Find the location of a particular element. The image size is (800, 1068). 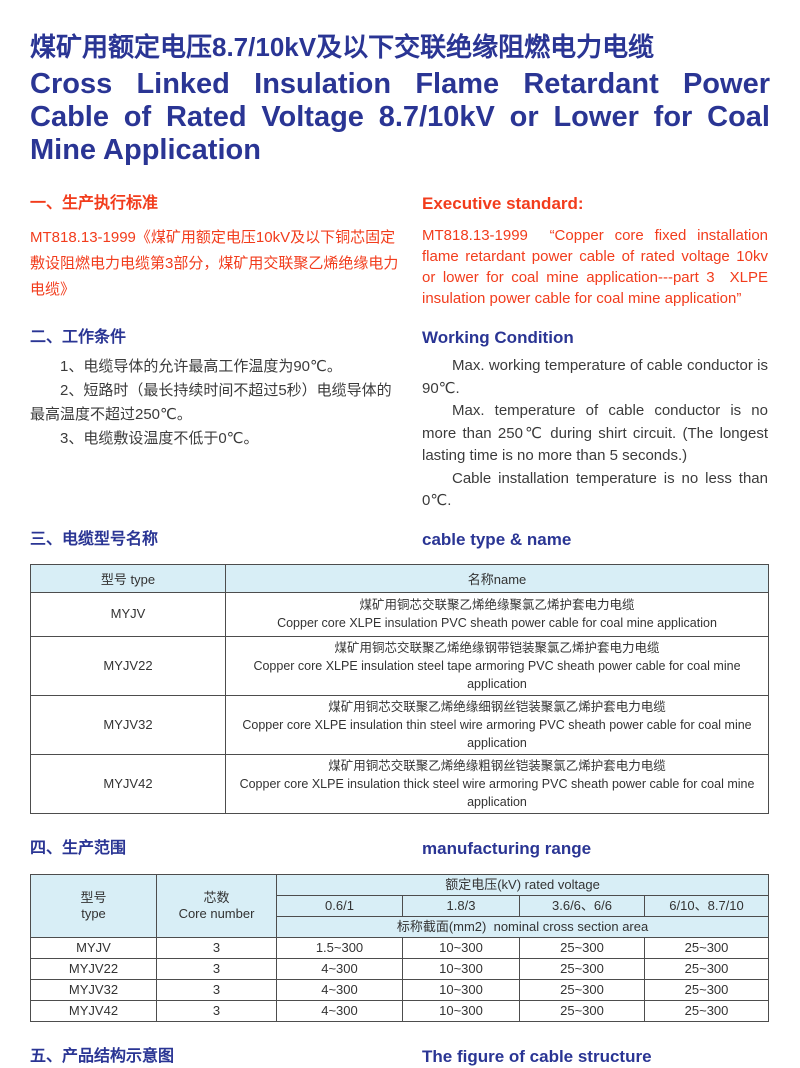

page-title-english-line: Mine Application is located at coordinates (145, 150).